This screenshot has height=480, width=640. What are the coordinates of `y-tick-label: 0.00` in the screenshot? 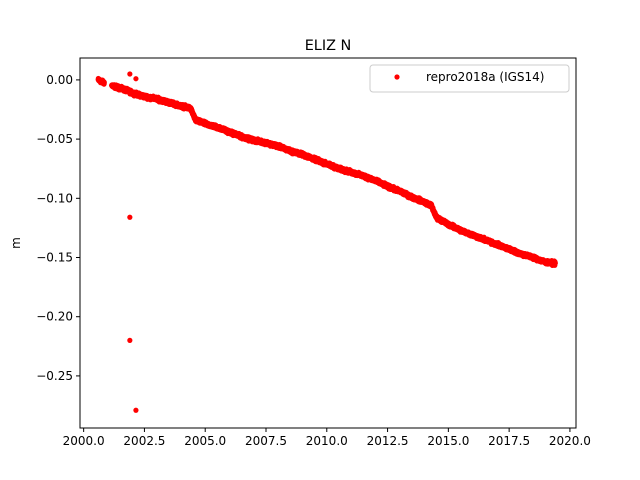 It's located at (59, 80).